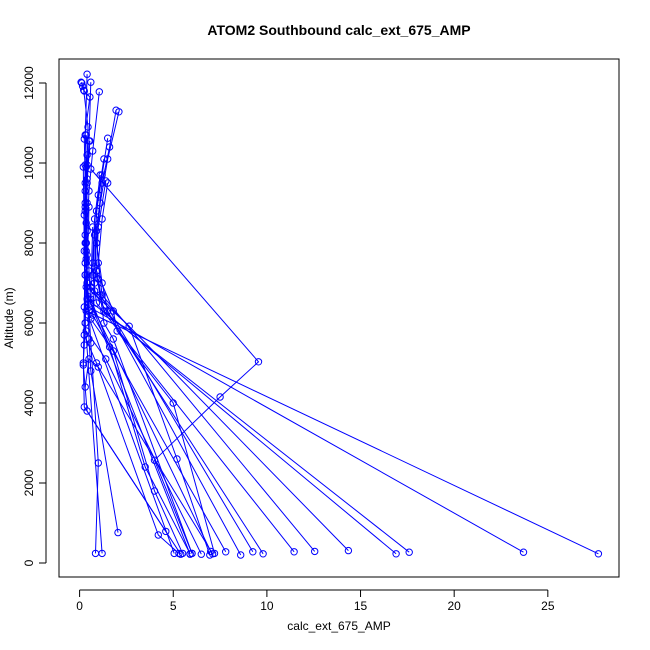 This screenshot has height=650, width=650. Describe the element at coordinates (267, 606) in the screenshot. I see `x-tick-label: 10` at that location.